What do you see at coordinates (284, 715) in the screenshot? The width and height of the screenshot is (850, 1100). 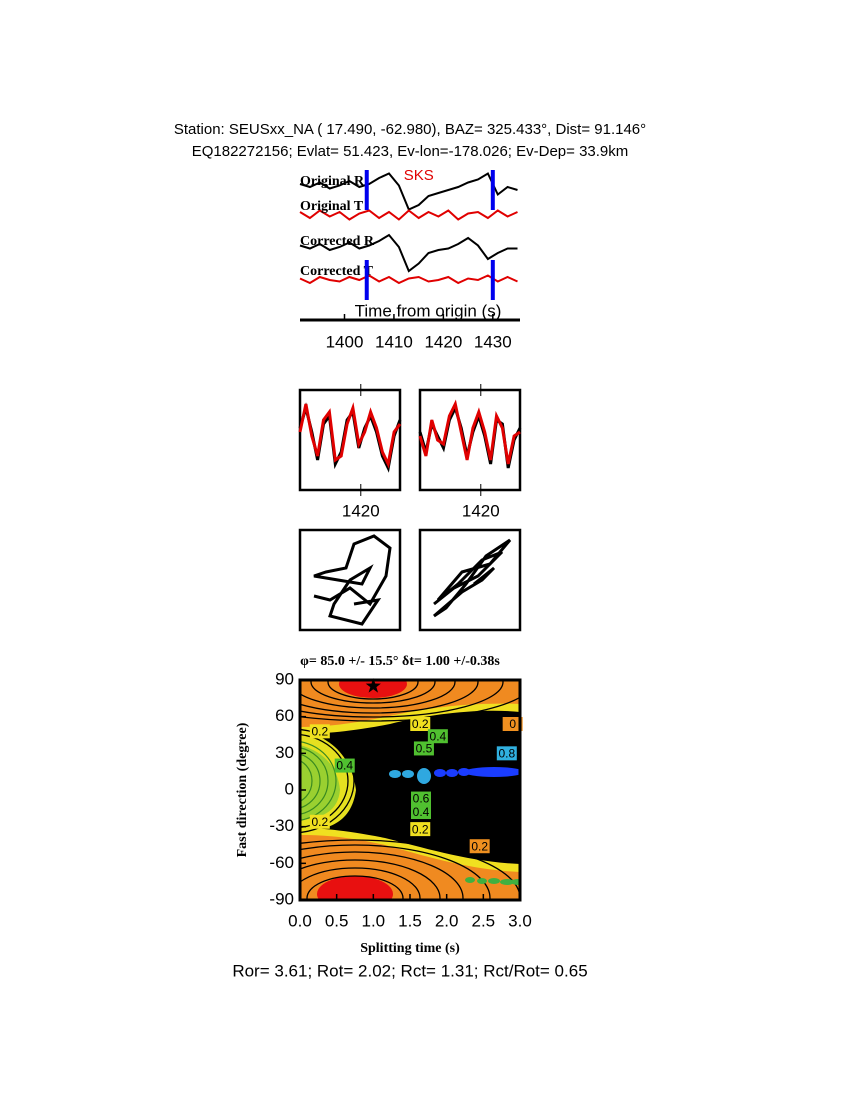 I see `y-tick-label: 60` at bounding box center [284, 715].